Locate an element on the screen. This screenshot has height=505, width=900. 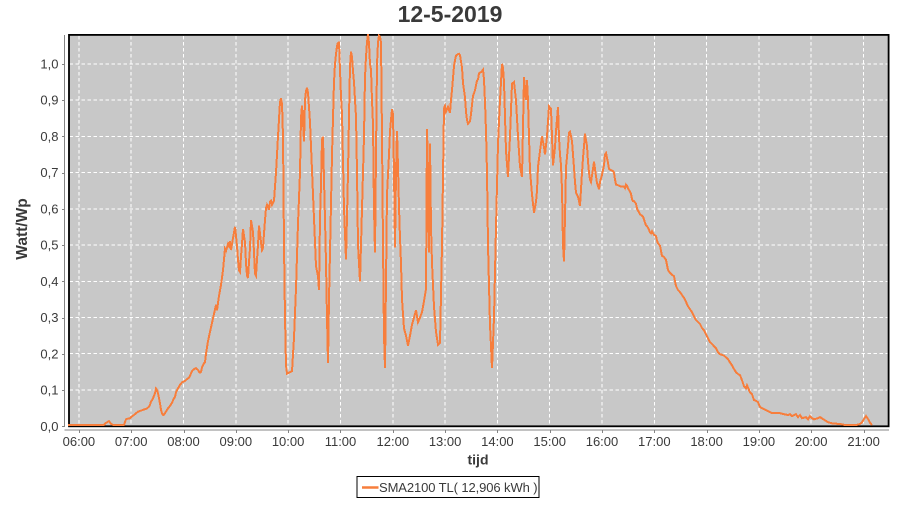
svg-text: 13:00 is located at coordinates (445, 441).